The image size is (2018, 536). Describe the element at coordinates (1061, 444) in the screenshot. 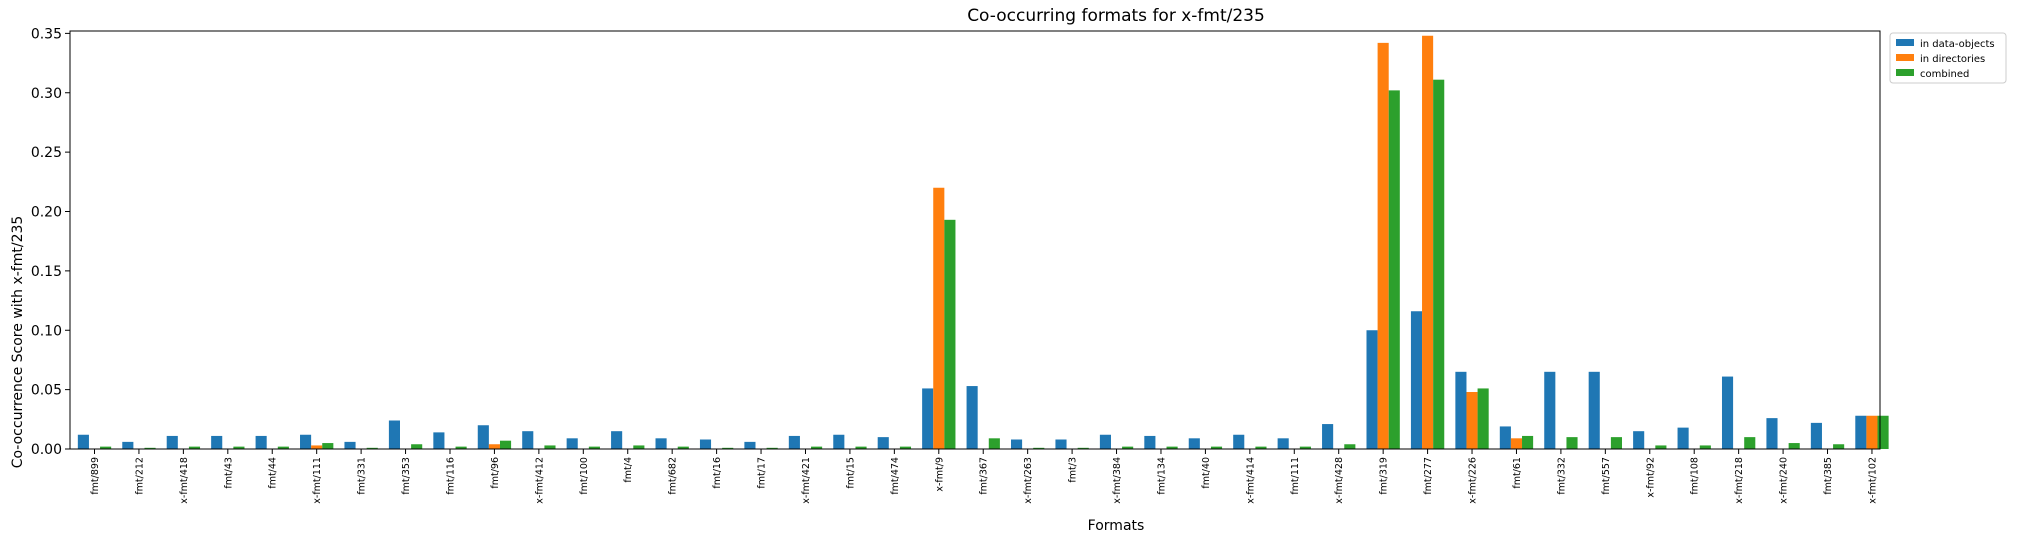

I see `bar-in-data-objects-fmt/3` at that location.